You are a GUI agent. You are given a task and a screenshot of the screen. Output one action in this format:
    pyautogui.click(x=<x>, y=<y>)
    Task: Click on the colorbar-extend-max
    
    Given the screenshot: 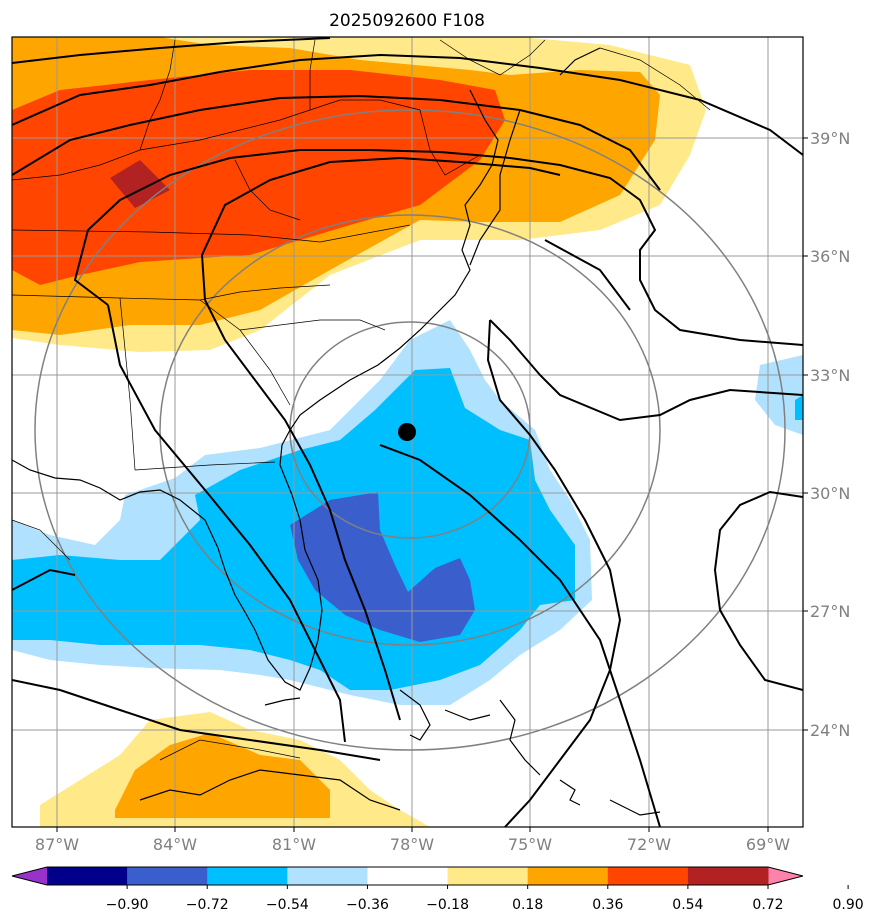 What is the action you would take?
    pyautogui.click(x=785, y=876)
    